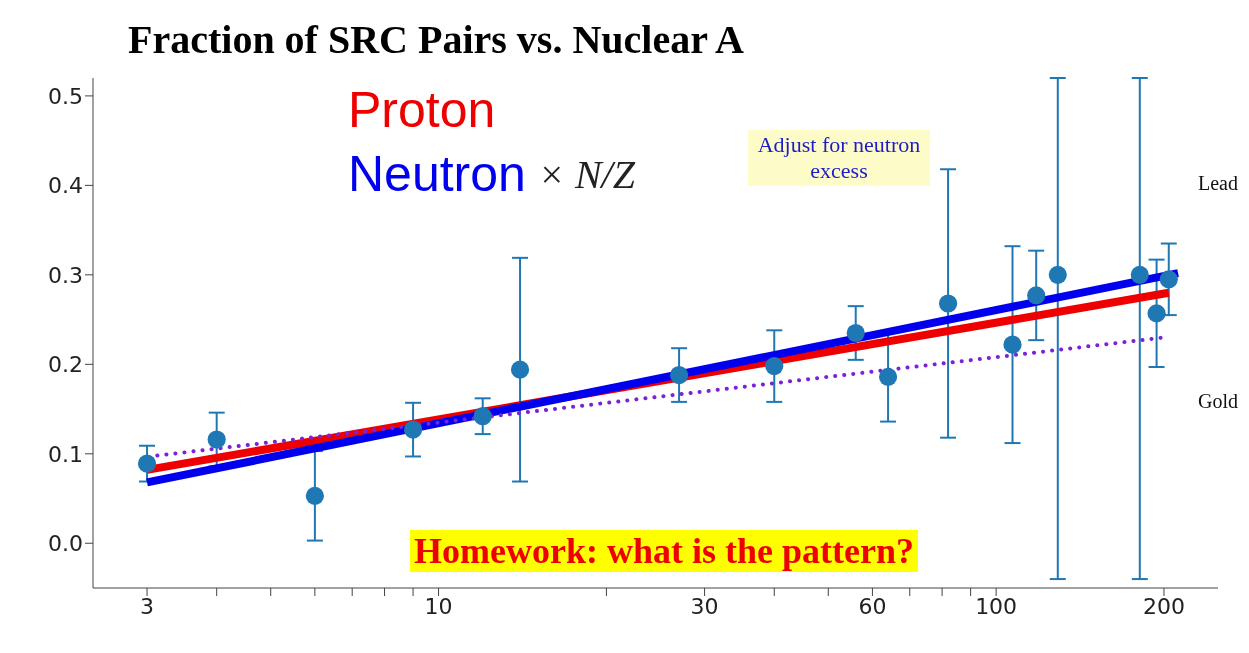  Describe the element at coordinates (65, 365) in the screenshot. I see `y-tick-label: 0.2` at that location.